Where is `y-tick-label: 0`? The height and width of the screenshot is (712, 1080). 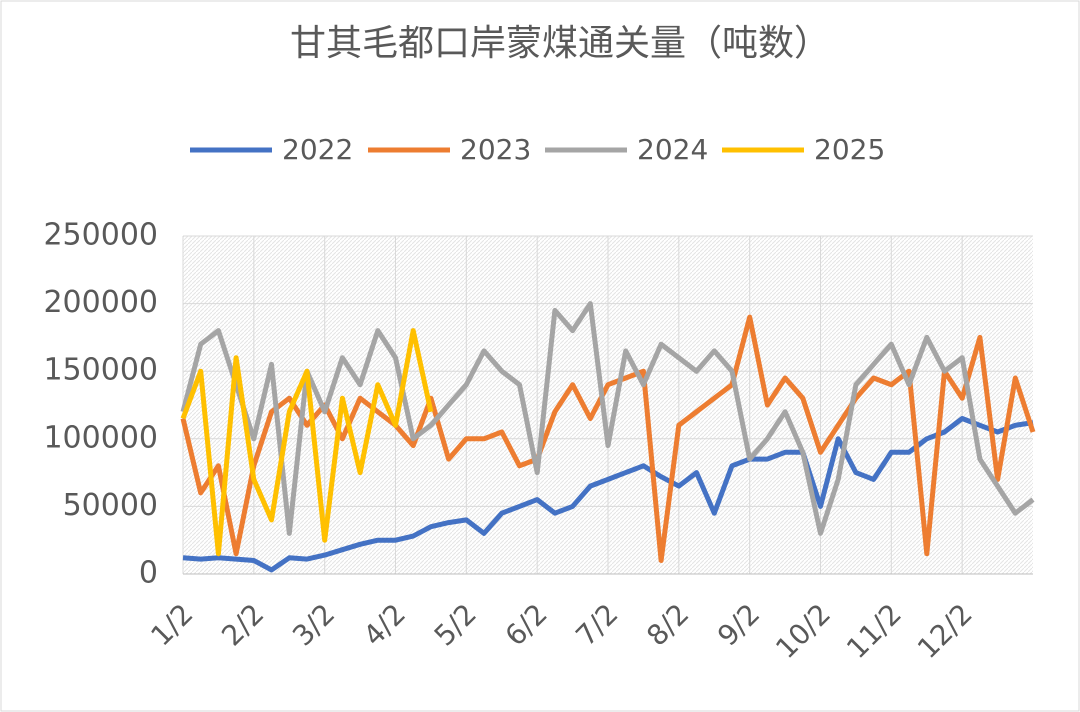 y-tick-label: 0 is located at coordinates (148, 573).